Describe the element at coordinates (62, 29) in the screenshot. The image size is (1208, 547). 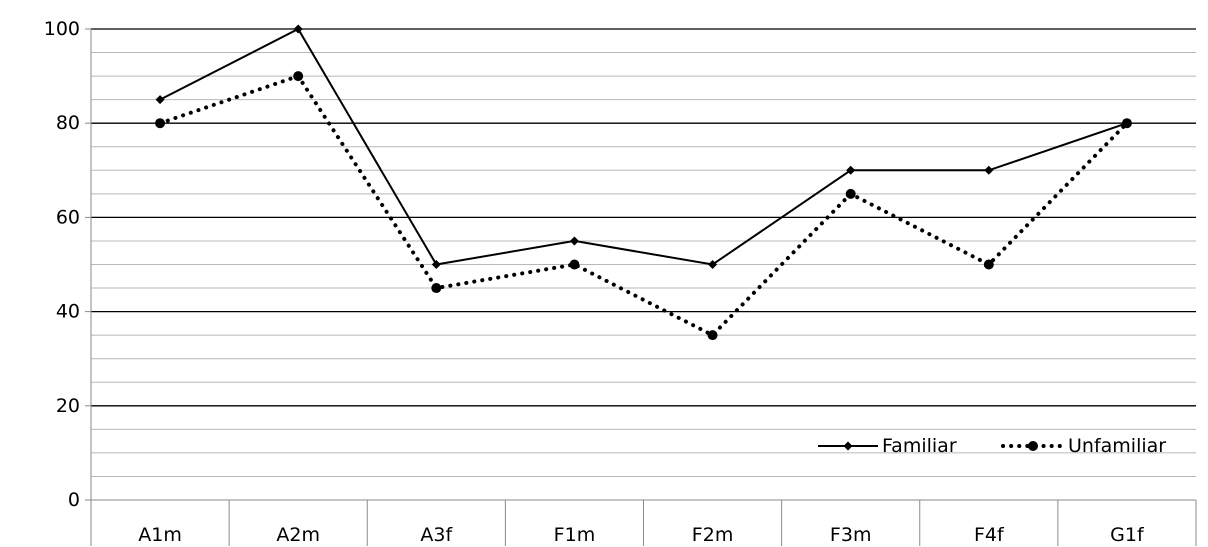
I see `y-tick-label: 100` at that location.